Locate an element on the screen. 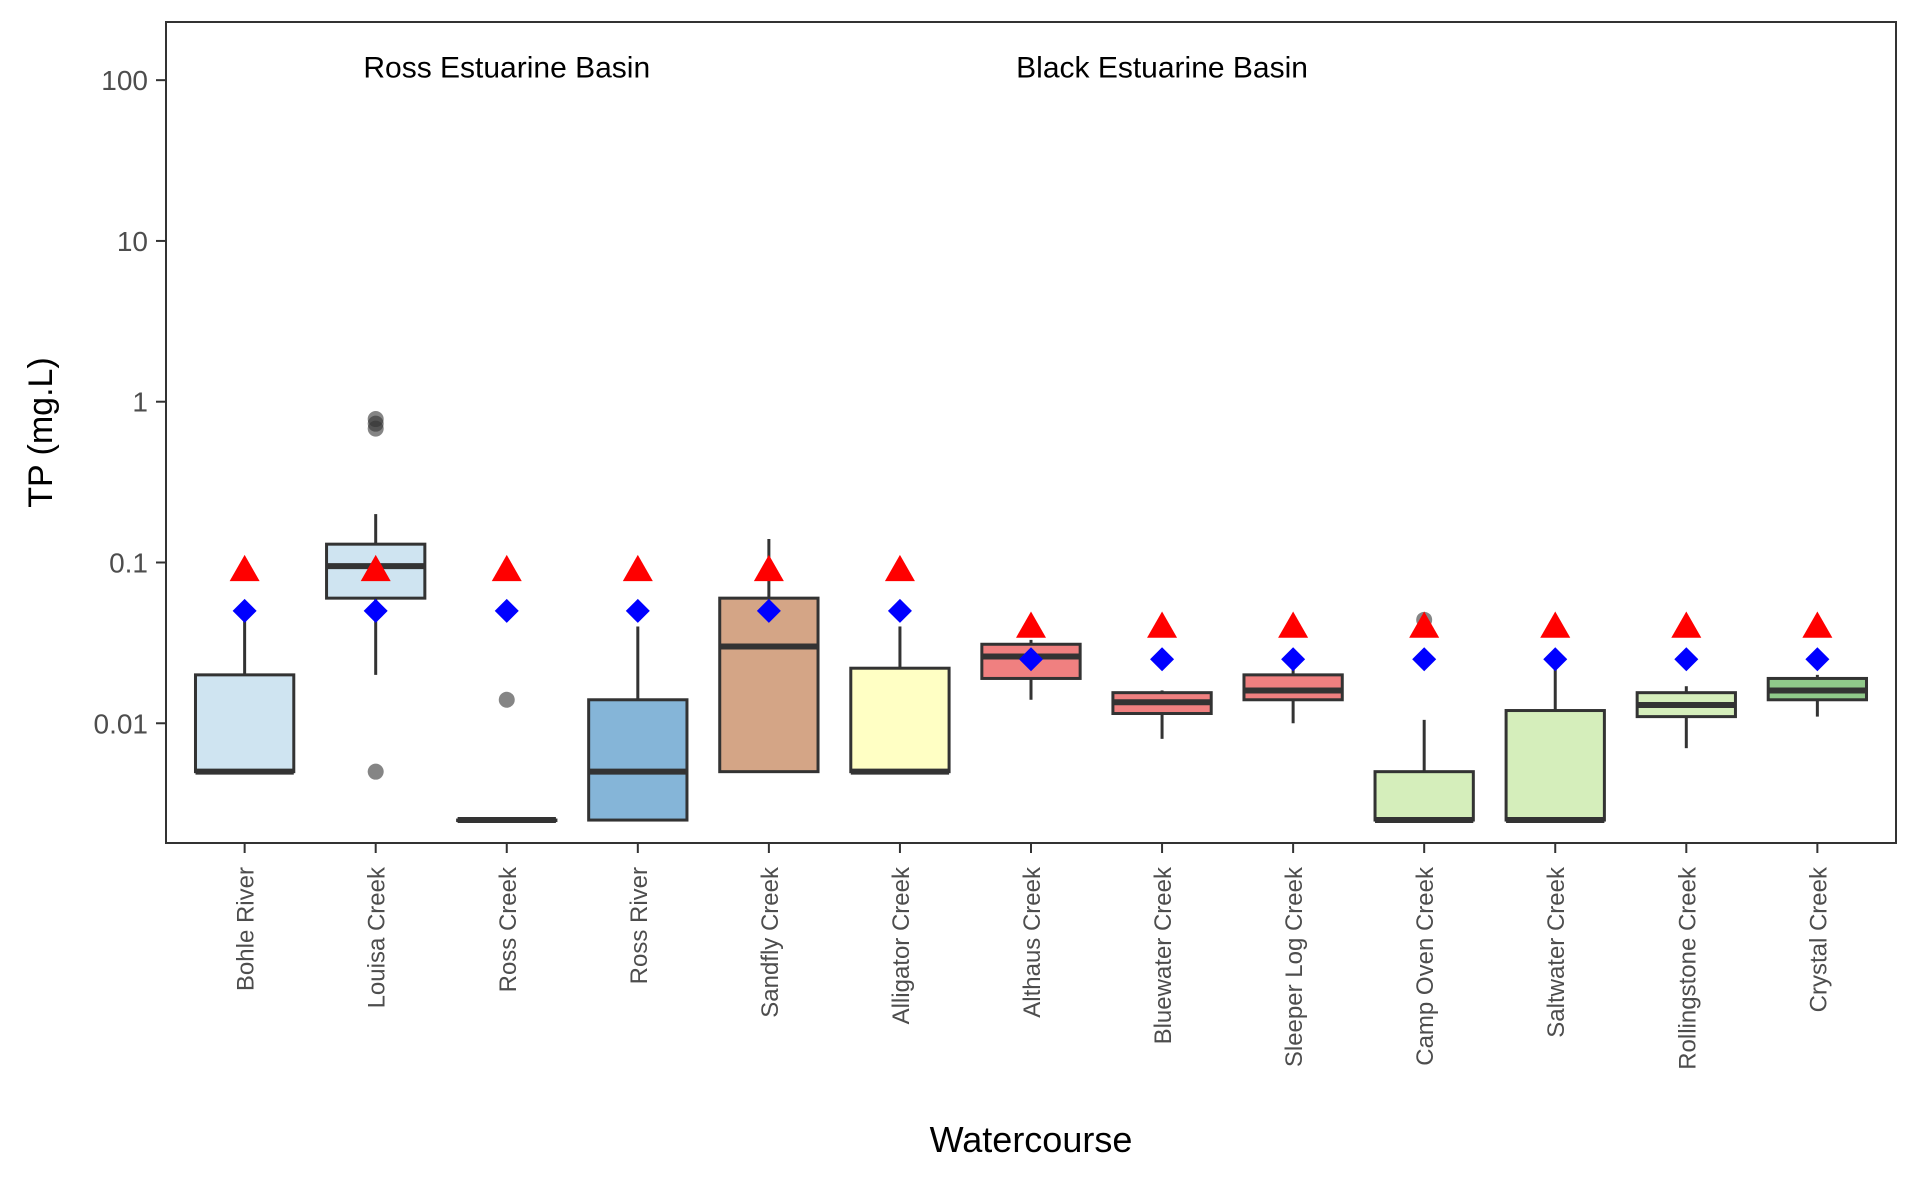 Image resolution: width=1913 pixels, height=1181 pixels. box-ross-creek is located at coordinates (507, 820).